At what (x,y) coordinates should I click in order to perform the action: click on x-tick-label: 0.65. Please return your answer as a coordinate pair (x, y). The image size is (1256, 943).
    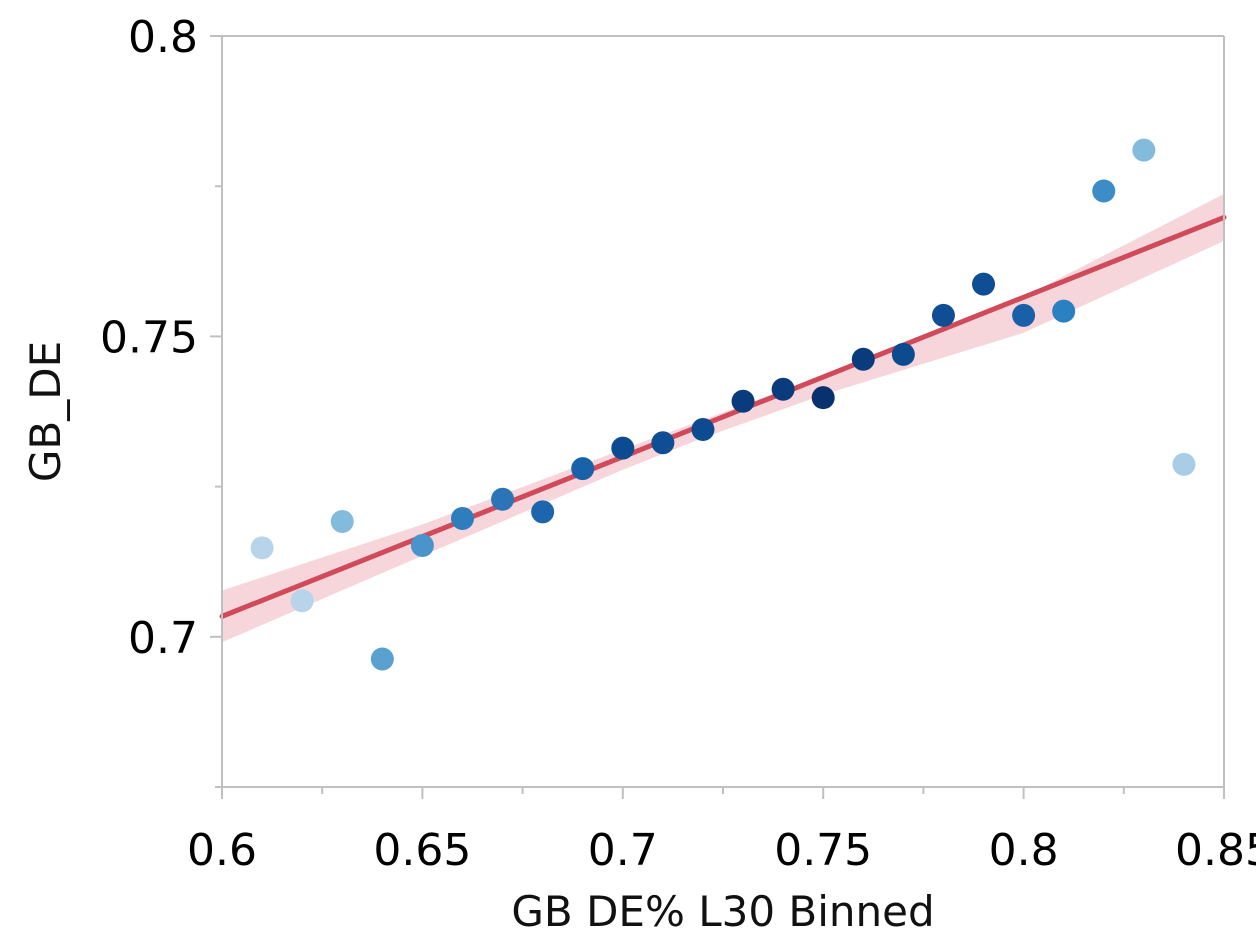
    Looking at the image, I should click on (422, 850).